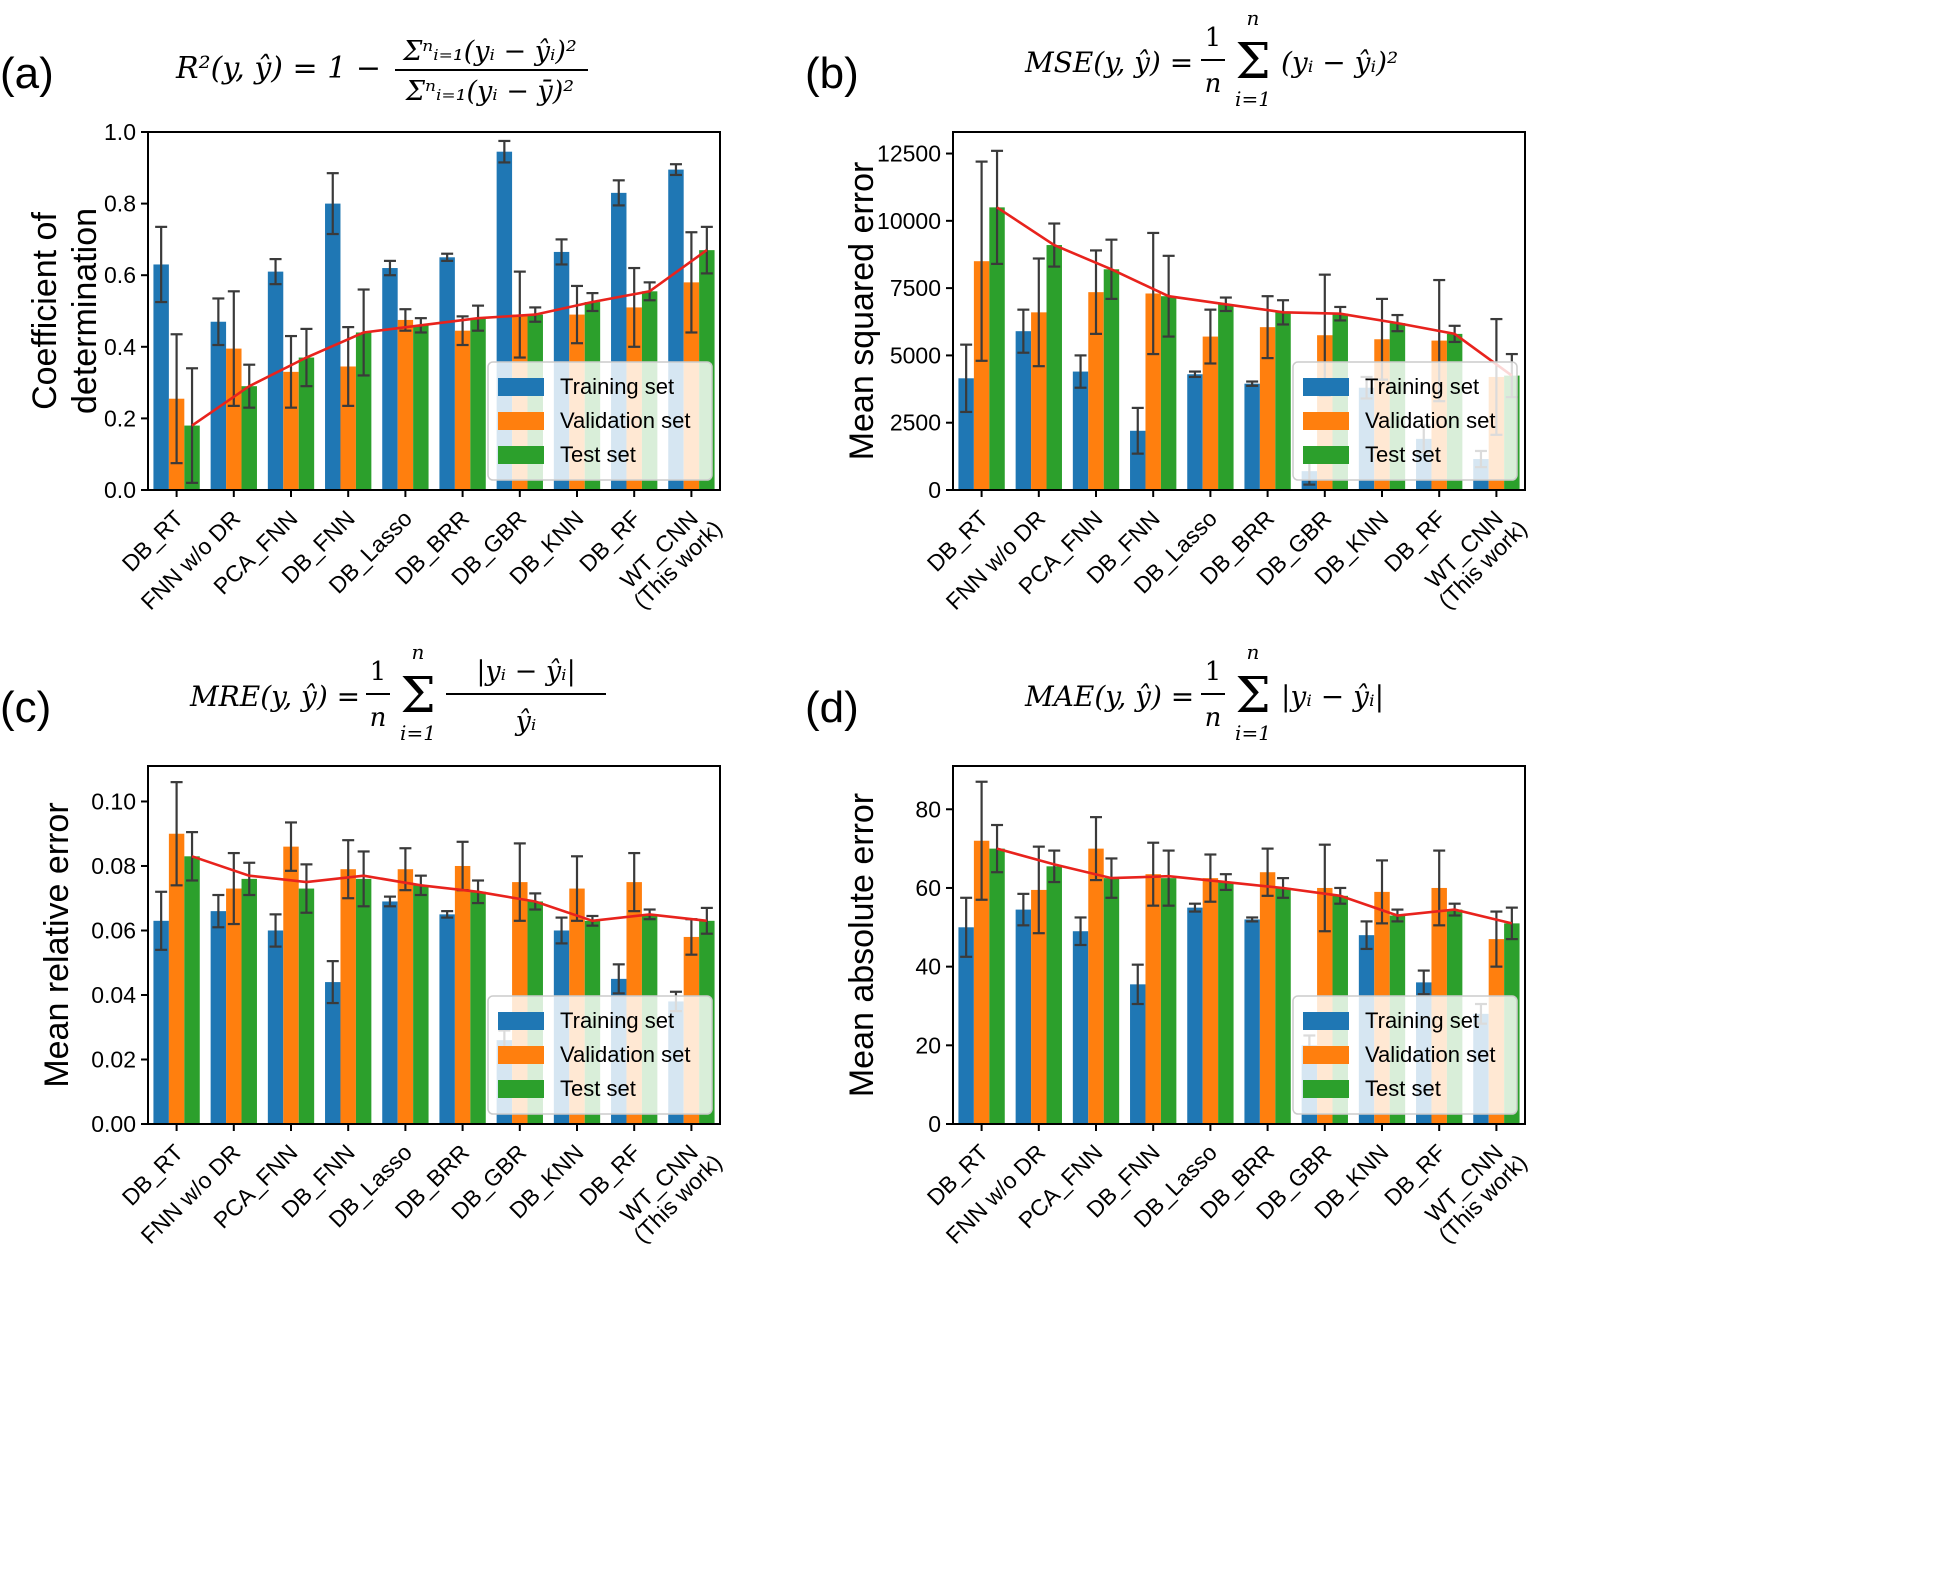 This screenshot has width=1950, height=1569. Describe the element at coordinates (928, 809) in the screenshot. I see `y-tick-label: 80` at that location.